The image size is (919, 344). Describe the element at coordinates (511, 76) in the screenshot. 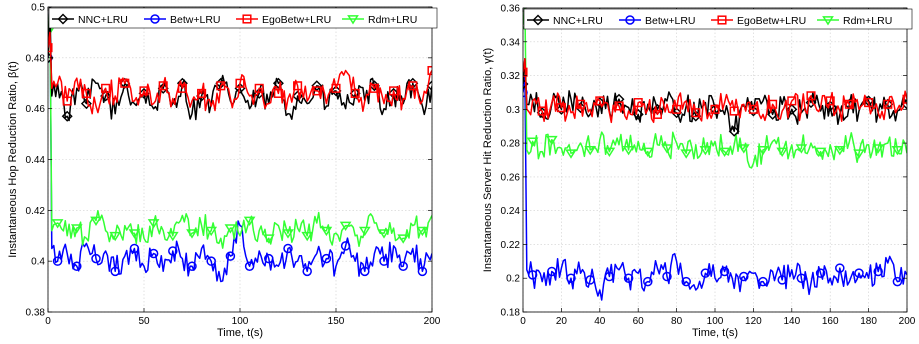

I see `y-tick-label: 0.32` at that location.